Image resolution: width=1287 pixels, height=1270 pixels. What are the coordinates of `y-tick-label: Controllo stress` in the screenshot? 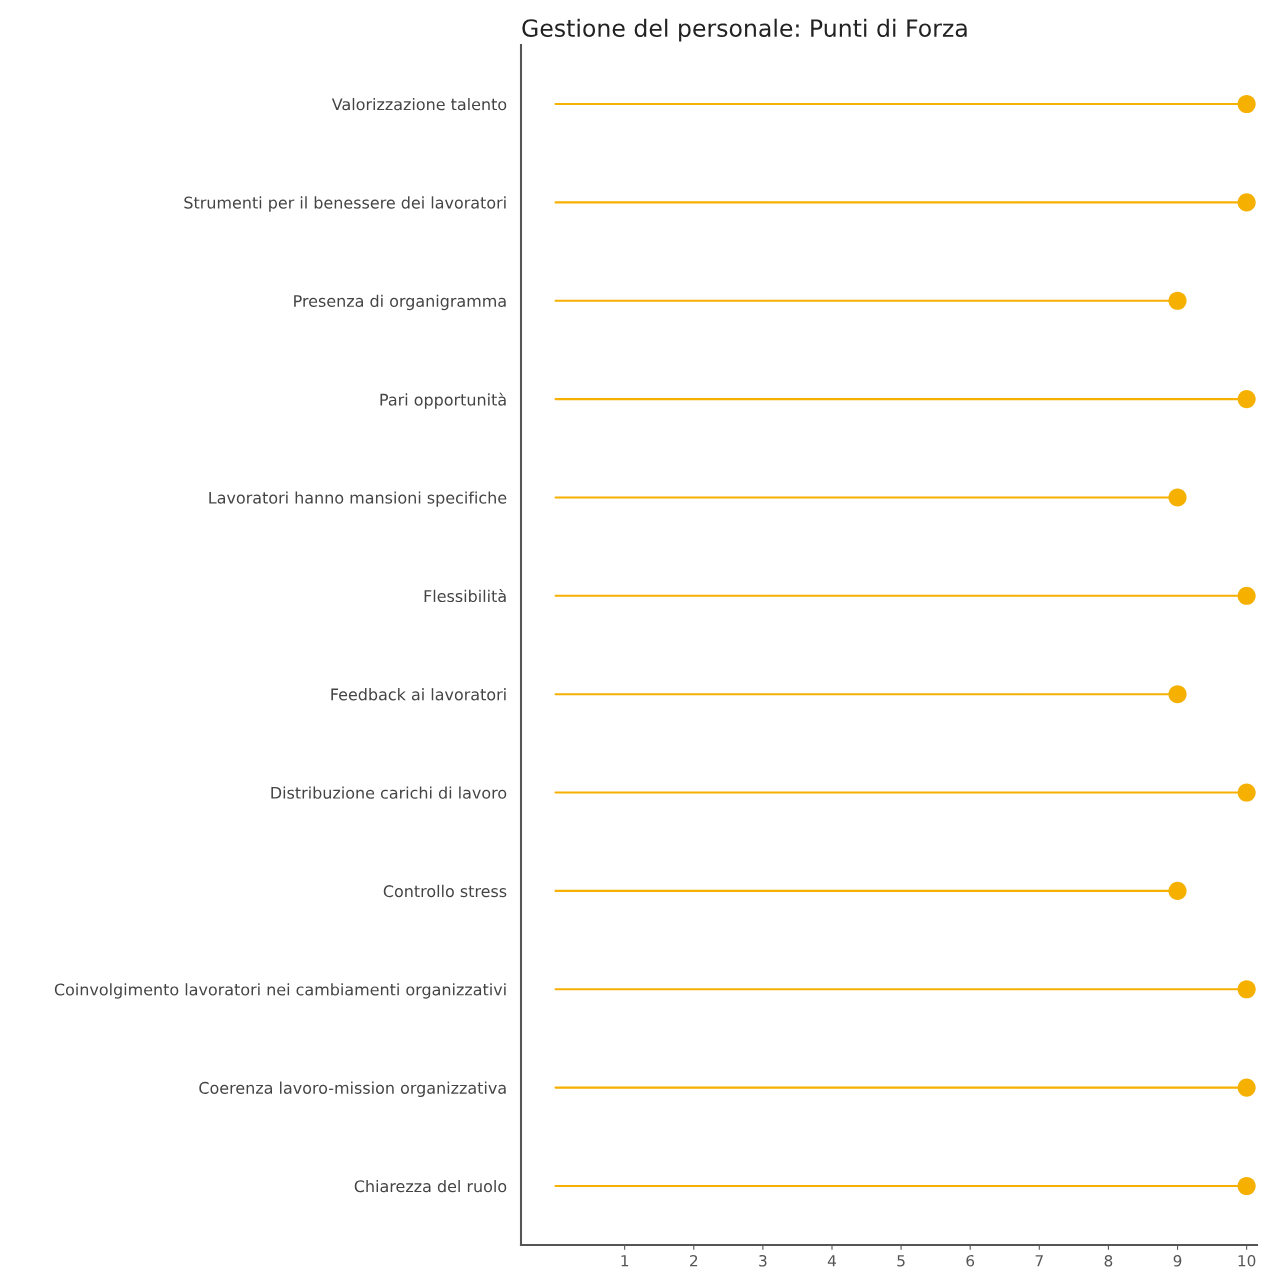 It's located at (445, 891).